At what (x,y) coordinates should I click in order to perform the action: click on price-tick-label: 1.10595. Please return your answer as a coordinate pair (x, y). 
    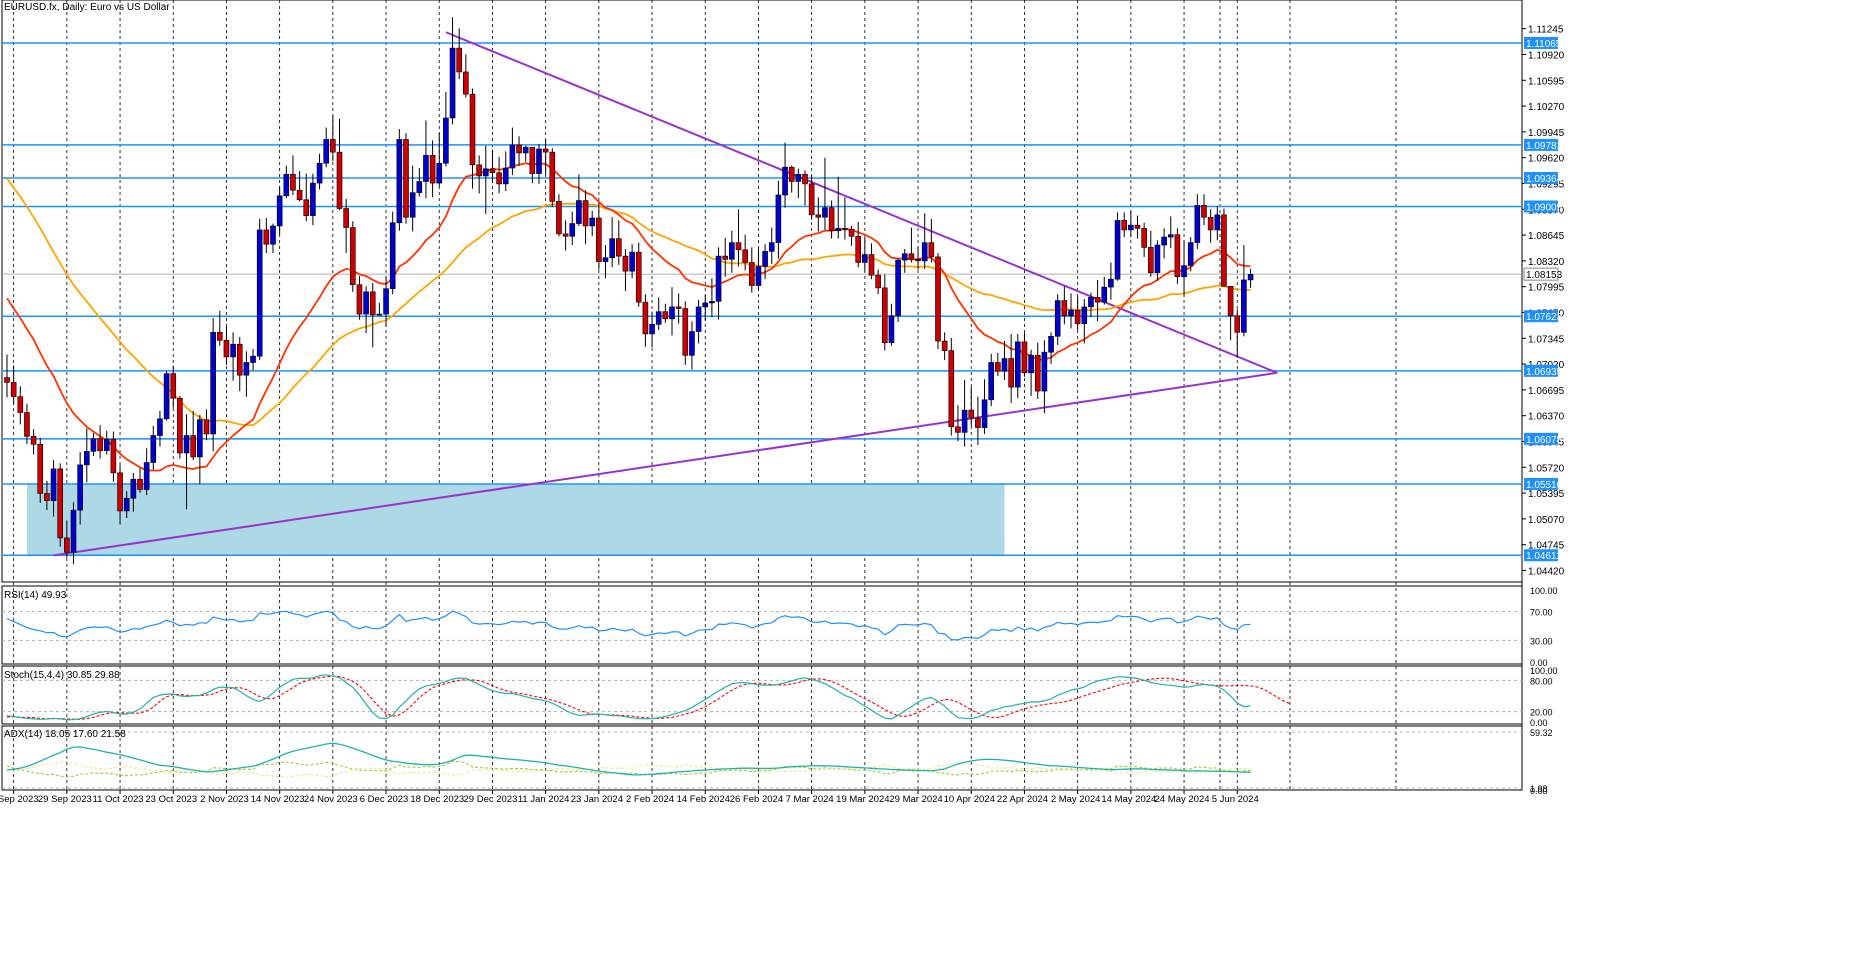
    Looking at the image, I should click on (1546, 81).